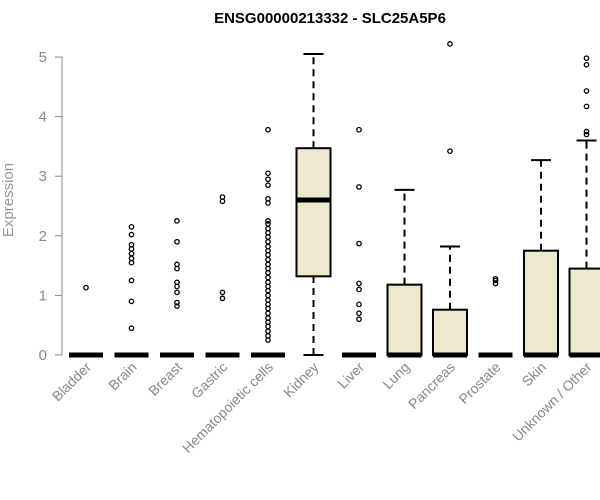  Describe the element at coordinates (43, 355) in the screenshot. I see `y-tick-label: 0` at that location.